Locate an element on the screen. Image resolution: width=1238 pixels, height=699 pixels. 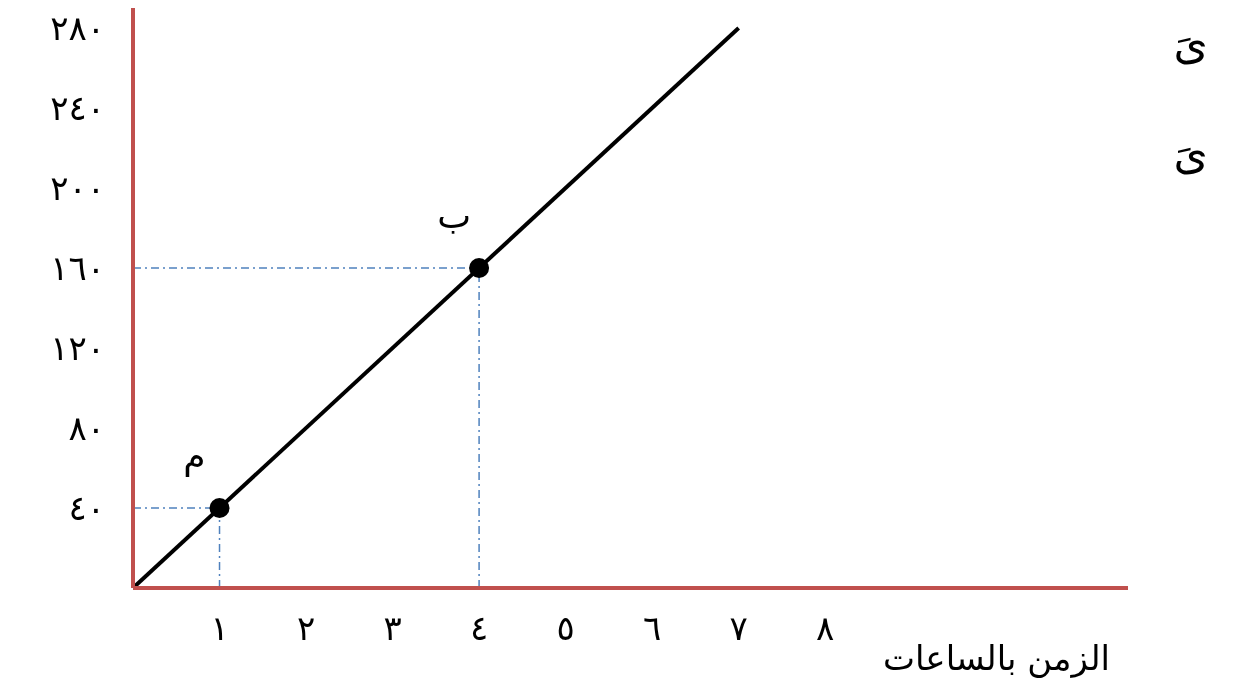
x-tick-label: ٥ is located at coordinates (565, 628).